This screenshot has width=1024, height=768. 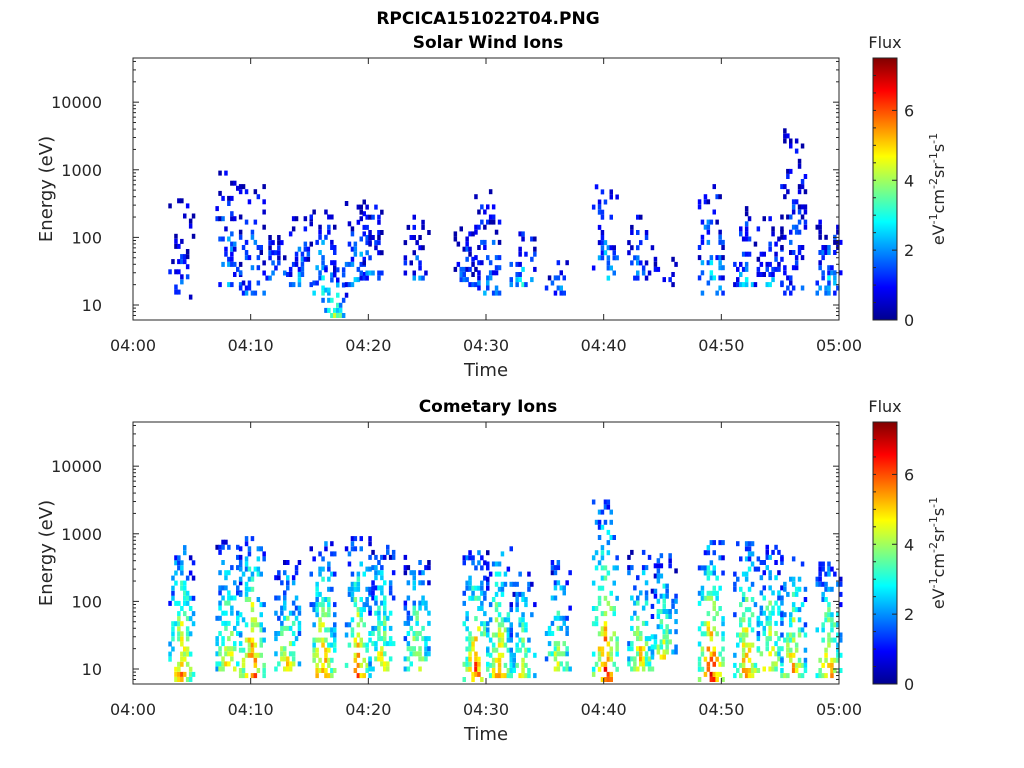 I want to click on colorbar-title: Flux, so click(x=884, y=42).